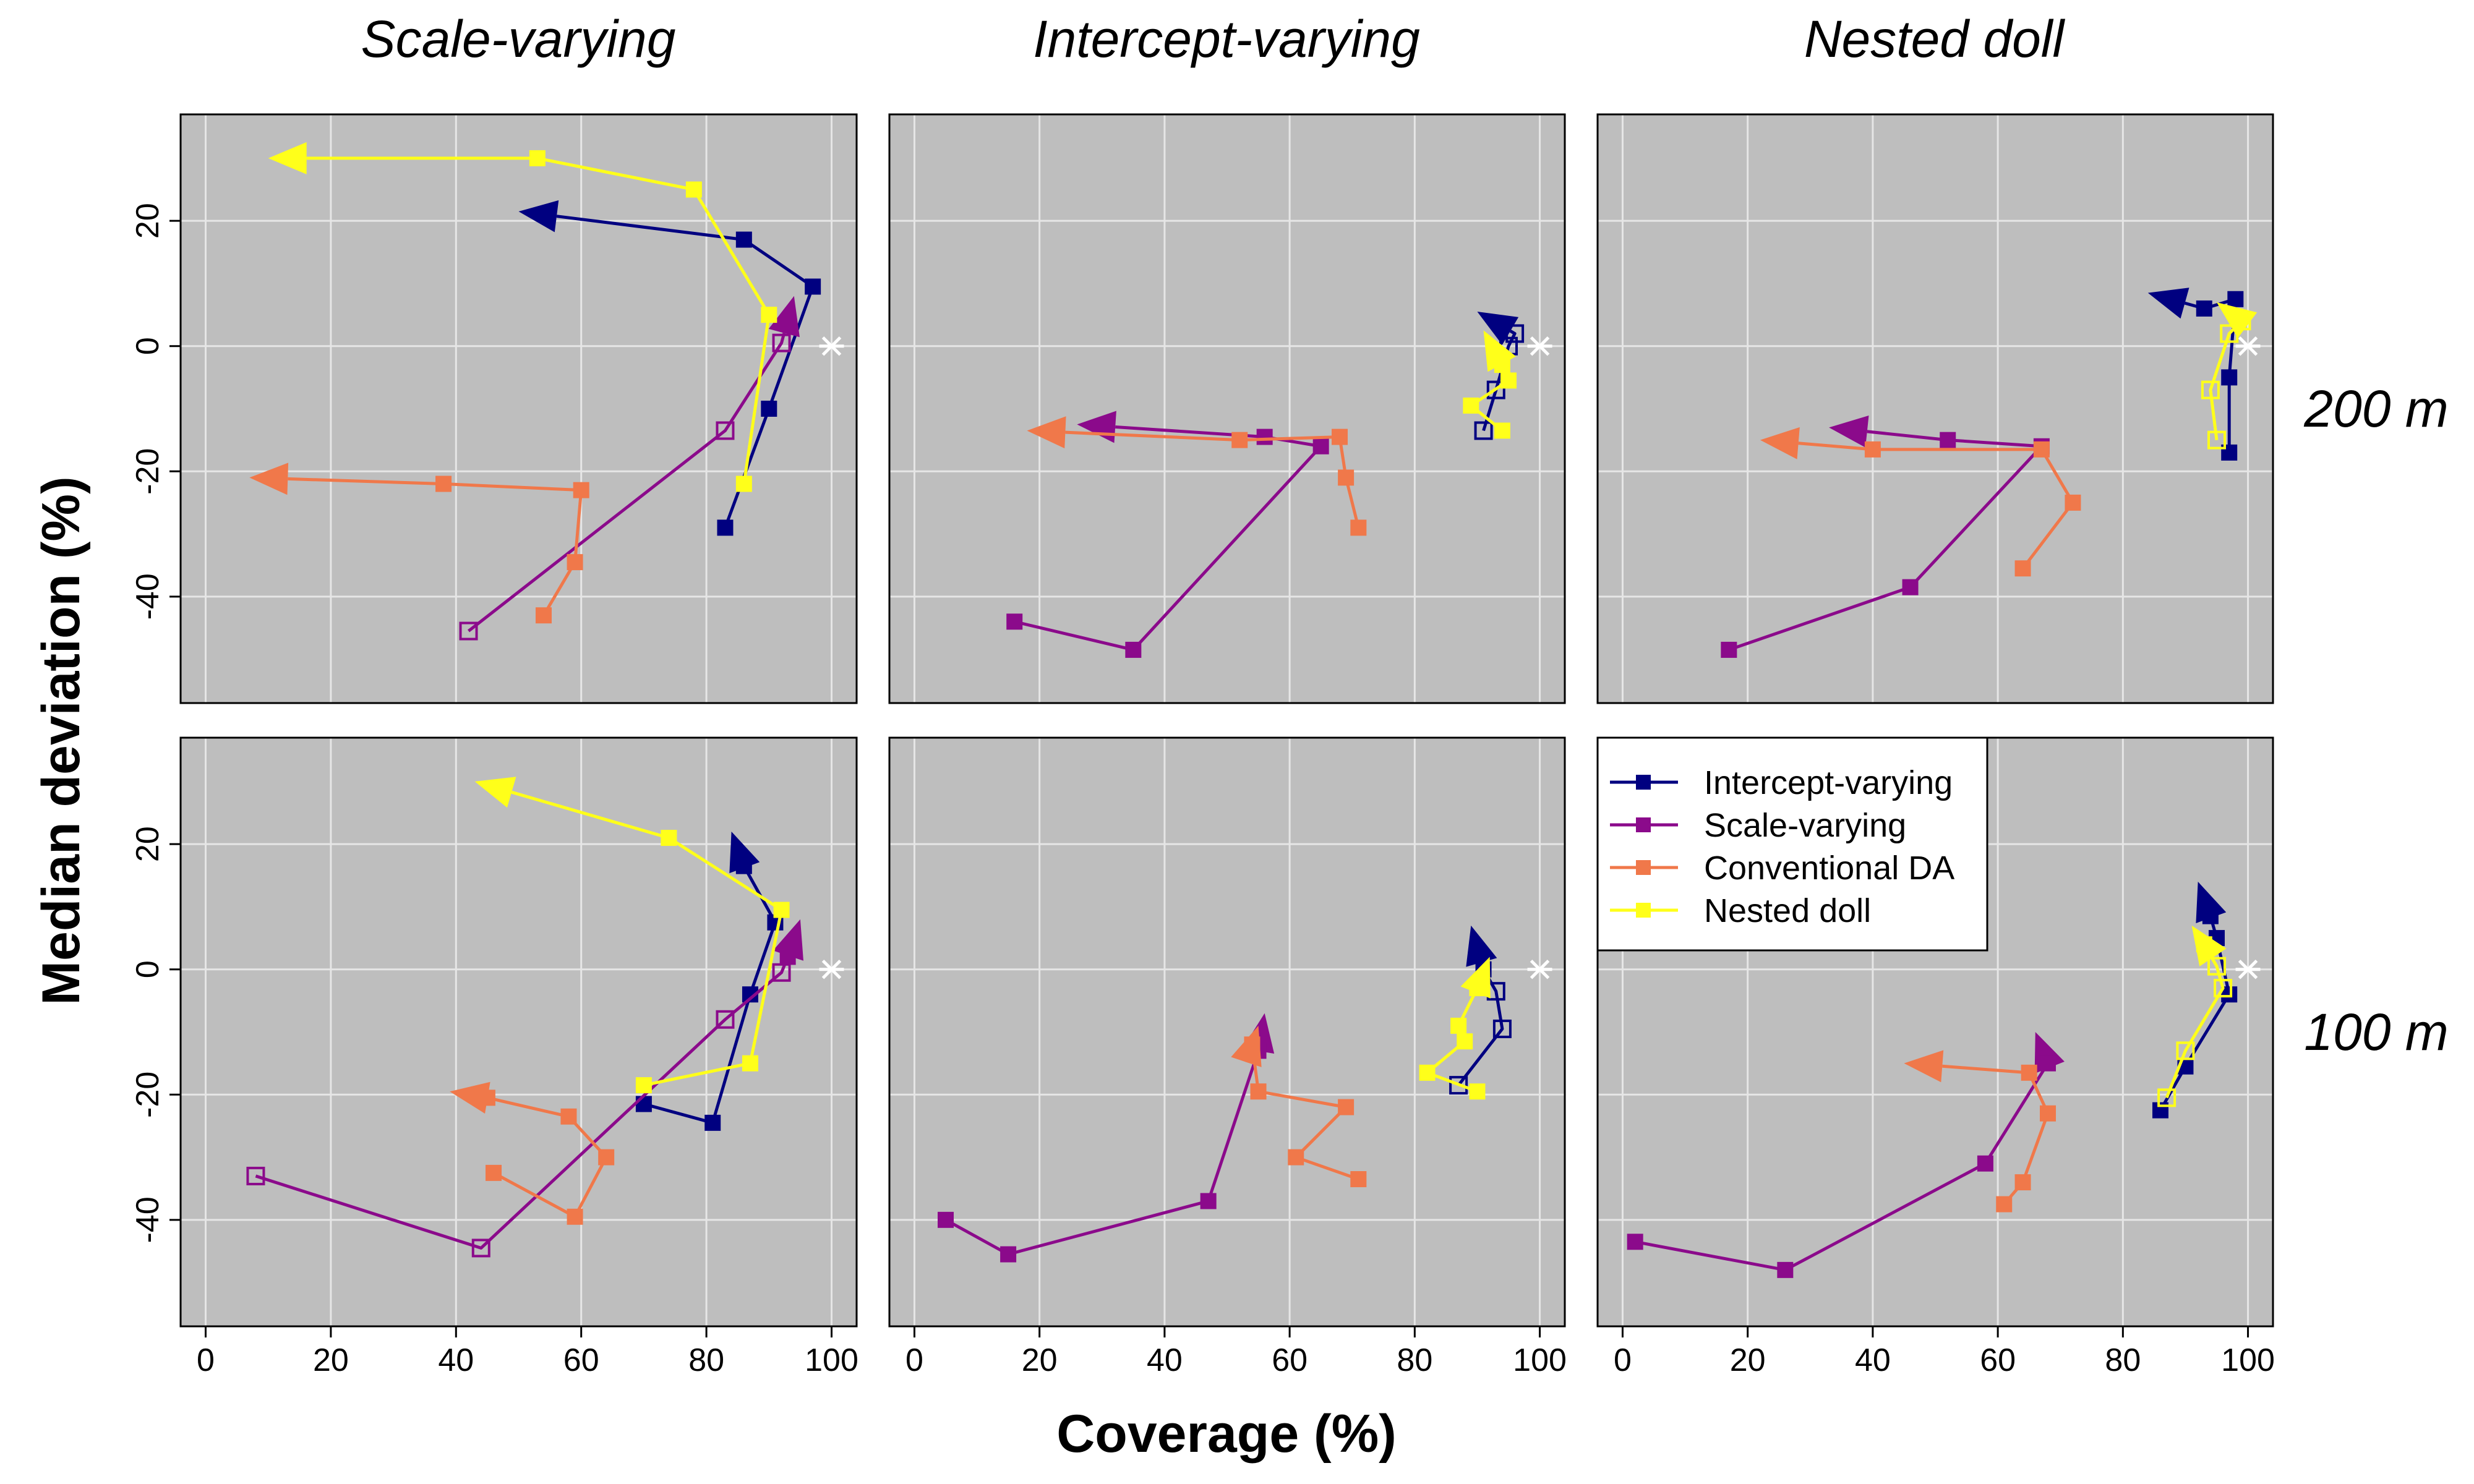  Describe the element at coordinates (1644, 782) in the screenshot. I see `legend-marker` at that location.